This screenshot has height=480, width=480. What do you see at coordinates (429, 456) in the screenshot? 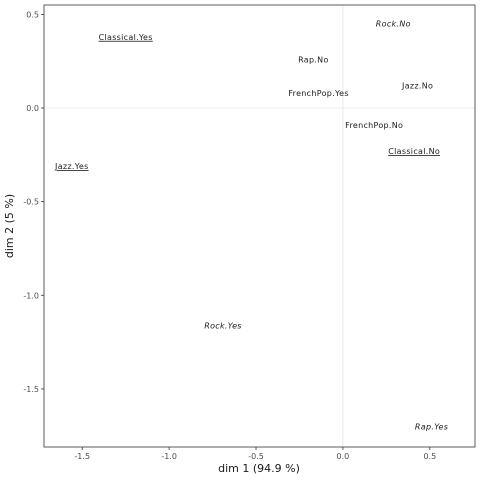
I see `x-tick-label: 0.5` at bounding box center [429, 456].